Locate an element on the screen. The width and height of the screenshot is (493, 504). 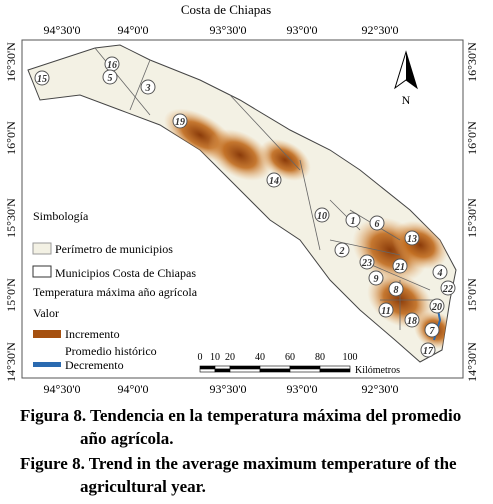
municipio-label: 2 is located at coordinates (342, 251).